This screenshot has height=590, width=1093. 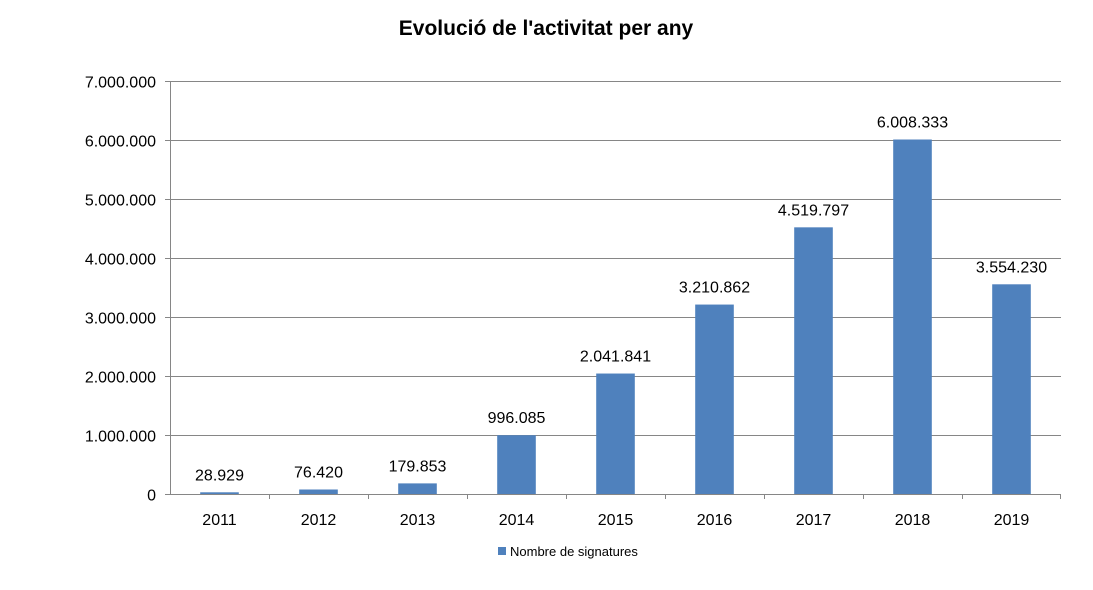 I want to click on y-tick-label: 4.000.000, so click(x=120, y=260).